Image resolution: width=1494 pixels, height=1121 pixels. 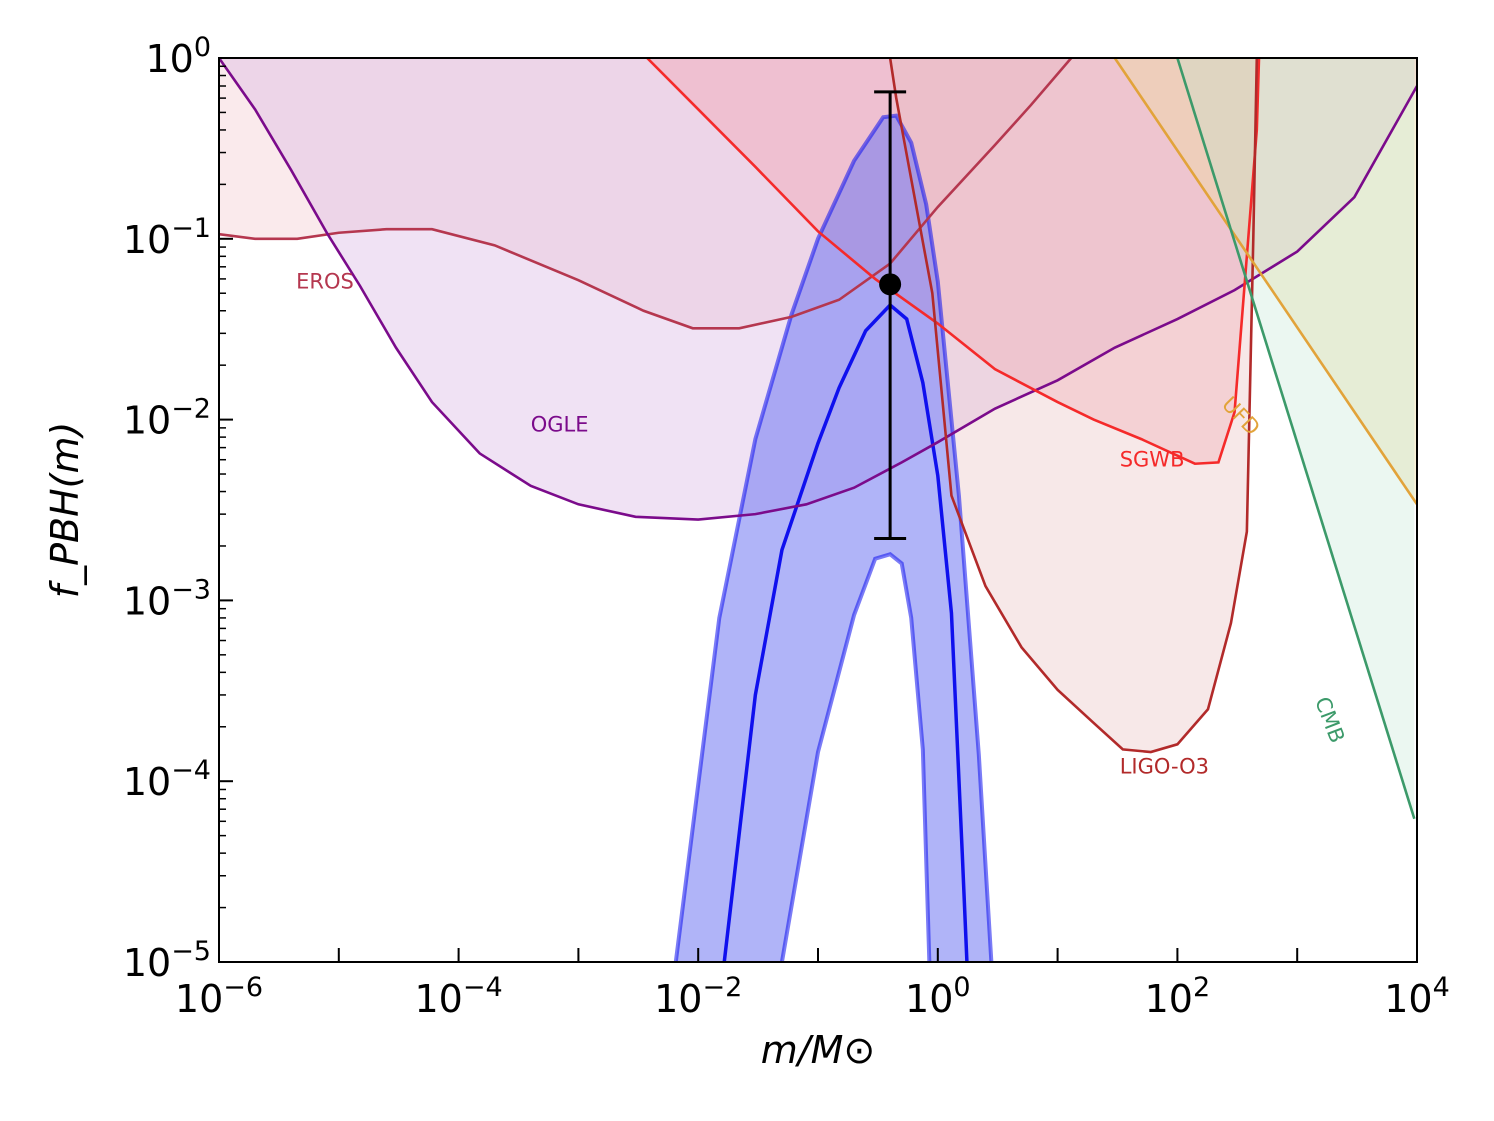 What do you see at coordinates (167, 598) in the screenshot?
I see `y-tick-label: 10⁻³` at bounding box center [167, 598].